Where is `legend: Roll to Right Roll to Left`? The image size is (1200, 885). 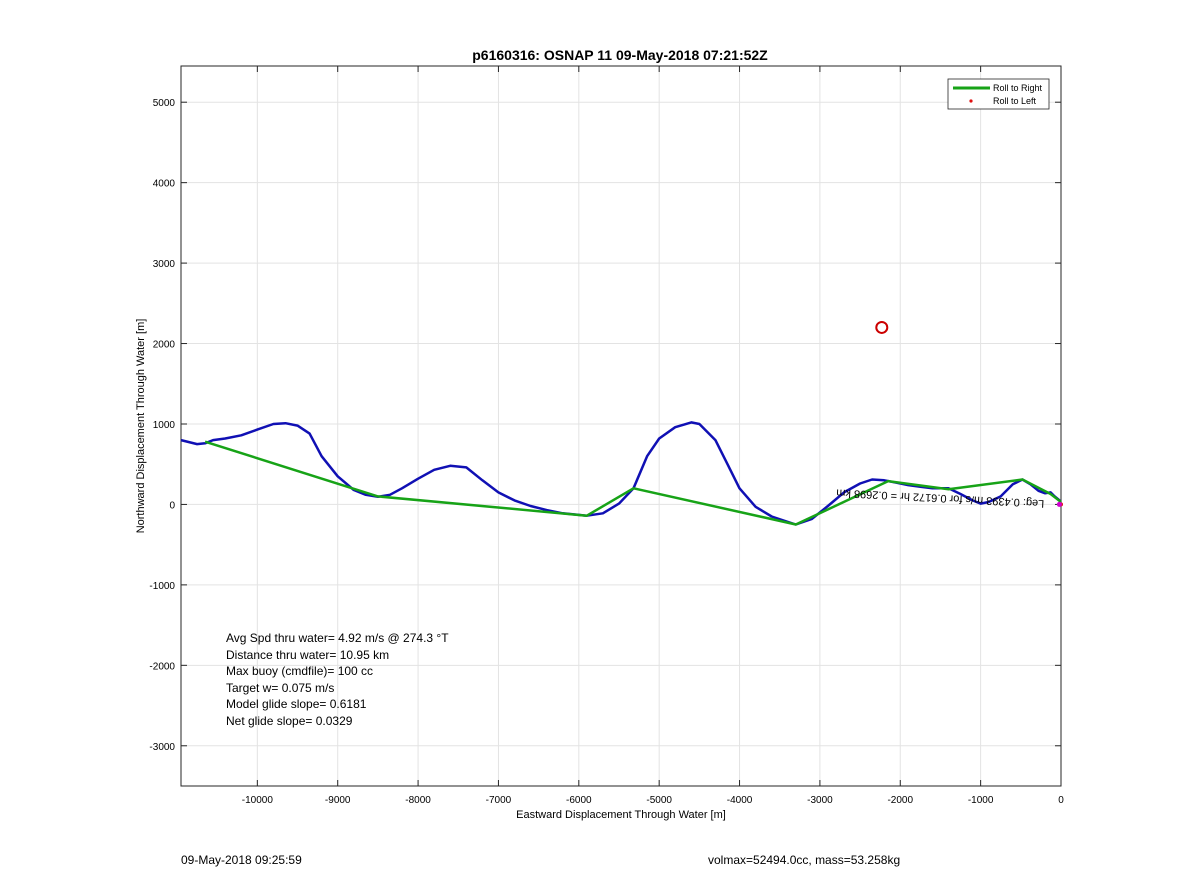
legend: Roll to Right Roll to Left is located at coordinates (998, 94).